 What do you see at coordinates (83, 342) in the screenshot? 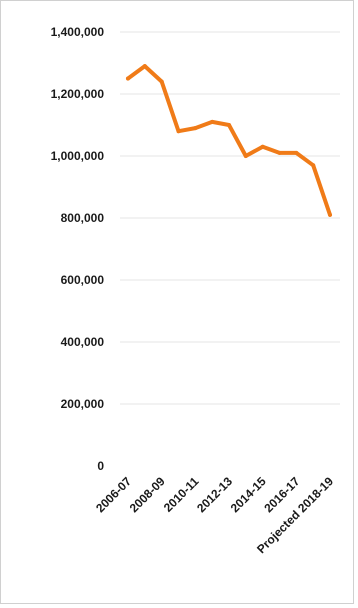
I see `y-tick-label: 400,000` at bounding box center [83, 342].